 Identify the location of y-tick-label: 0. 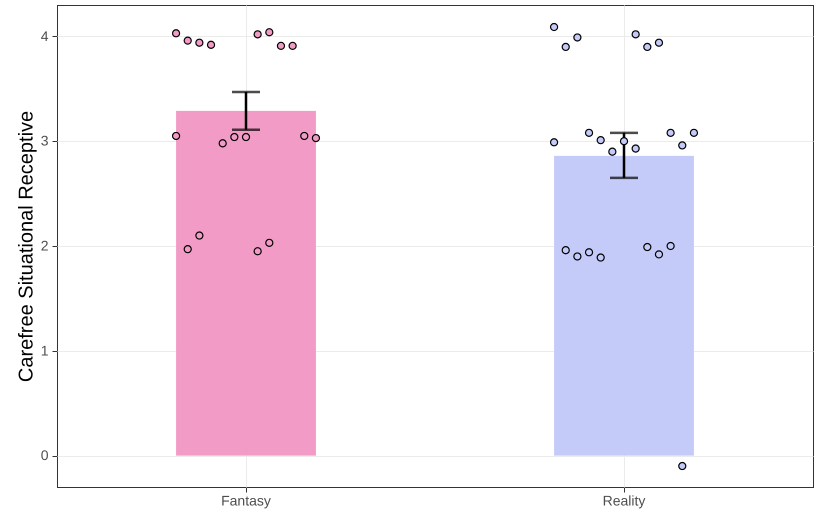
(44, 455).